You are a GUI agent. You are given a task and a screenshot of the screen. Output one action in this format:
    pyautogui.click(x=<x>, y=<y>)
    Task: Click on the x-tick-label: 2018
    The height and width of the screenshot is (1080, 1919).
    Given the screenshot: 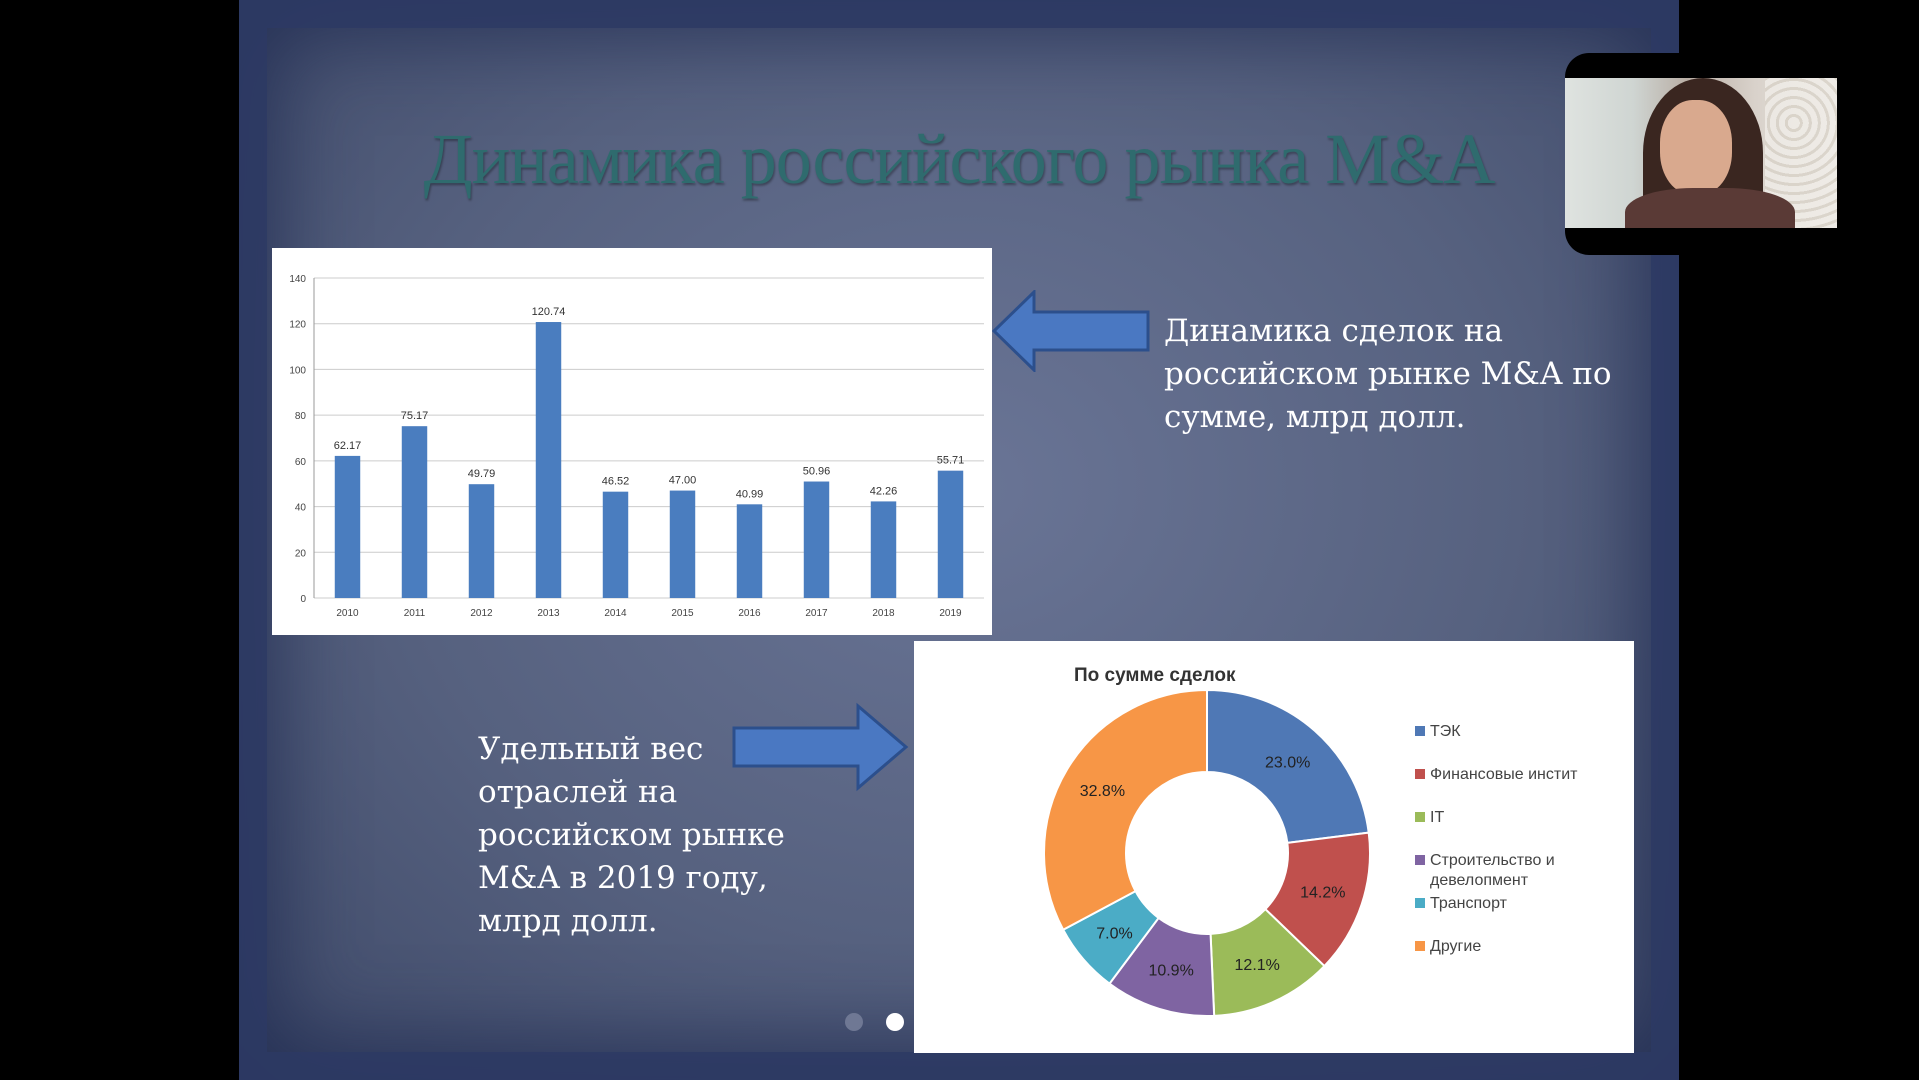 What is the action you would take?
    pyautogui.click(x=883, y=613)
    